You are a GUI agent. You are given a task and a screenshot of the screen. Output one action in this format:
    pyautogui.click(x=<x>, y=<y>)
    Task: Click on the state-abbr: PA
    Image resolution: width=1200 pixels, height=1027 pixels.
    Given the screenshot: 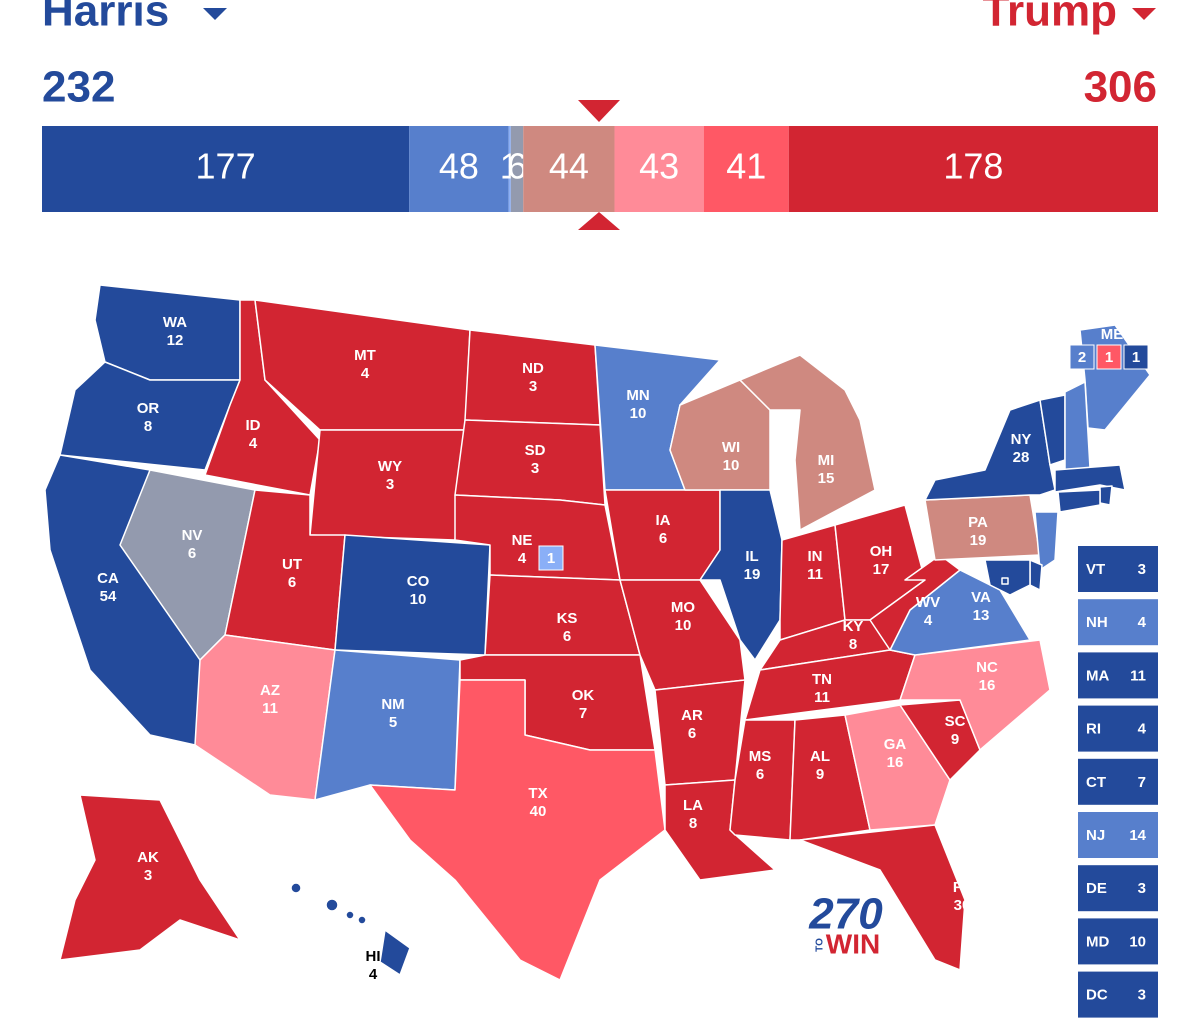 What is the action you would take?
    pyautogui.click(x=978, y=522)
    